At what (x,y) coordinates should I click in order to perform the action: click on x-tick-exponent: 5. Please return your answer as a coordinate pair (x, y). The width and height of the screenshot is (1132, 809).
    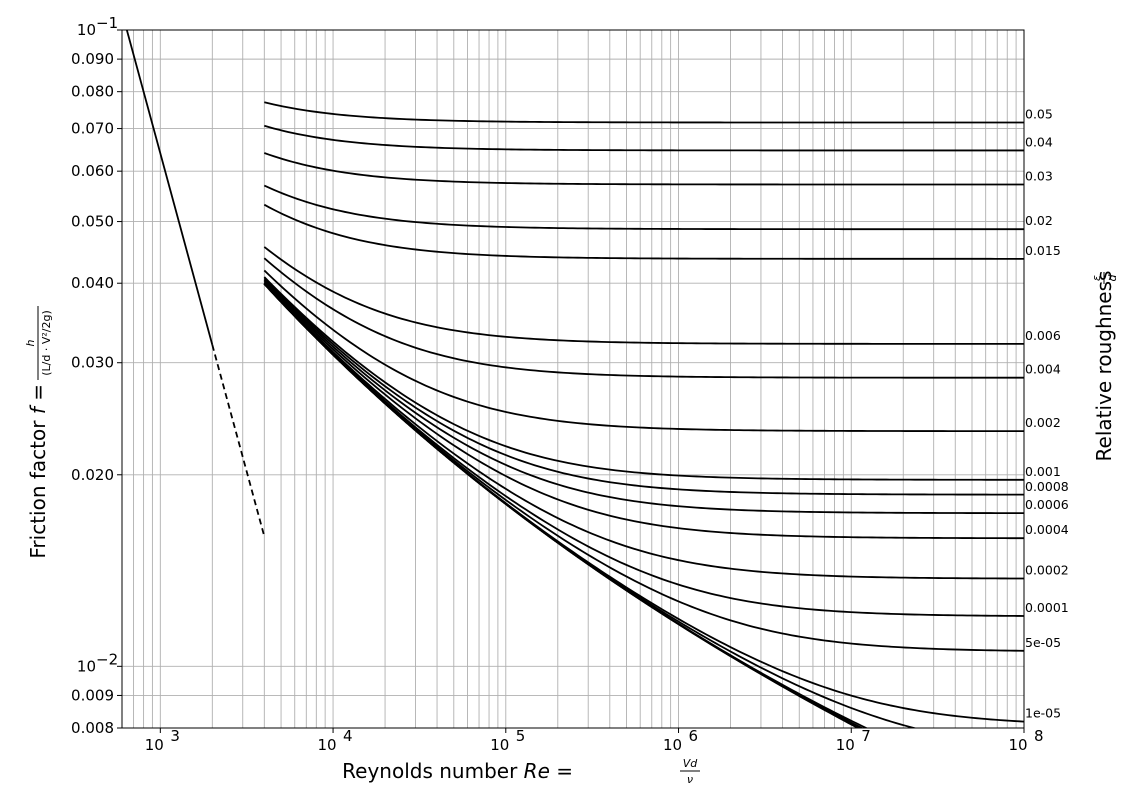
    Looking at the image, I should click on (521, 736).